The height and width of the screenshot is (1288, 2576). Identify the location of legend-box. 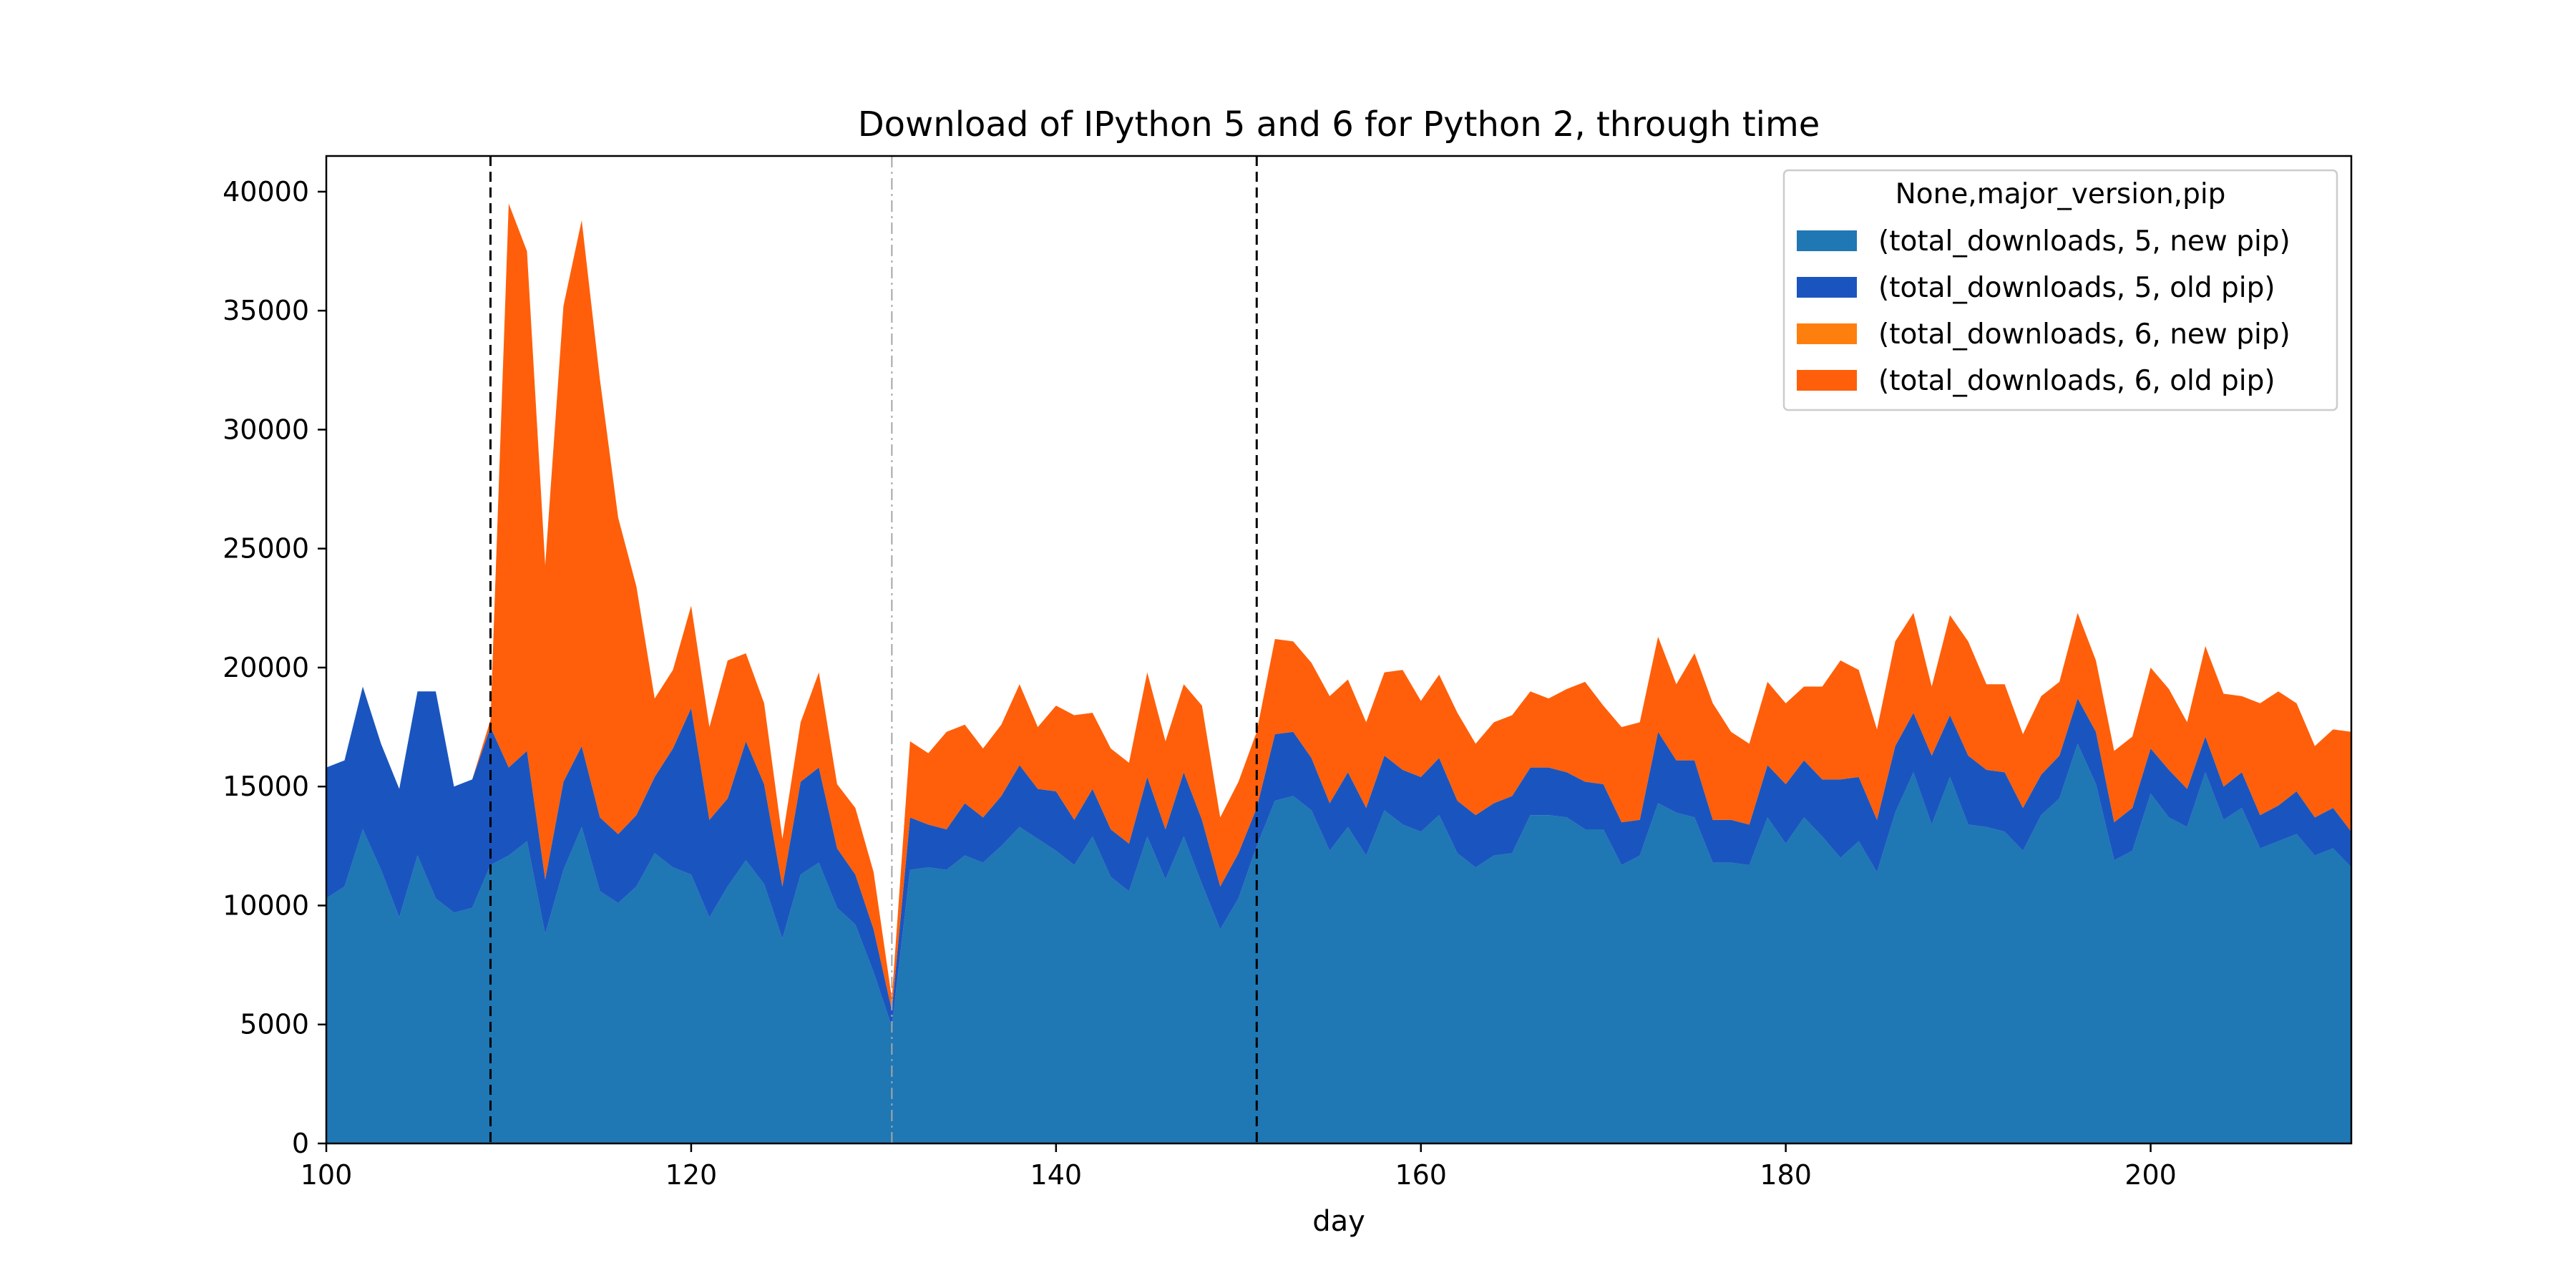
(2060, 290).